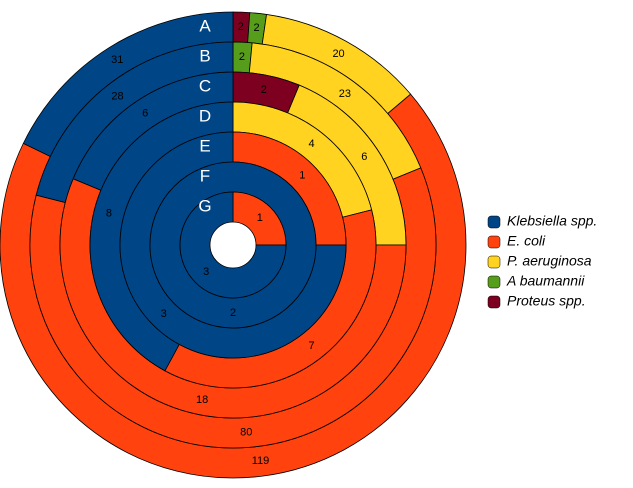  What do you see at coordinates (204, 55) in the screenshot?
I see `ring-label: B` at bounding box center [204, 55].